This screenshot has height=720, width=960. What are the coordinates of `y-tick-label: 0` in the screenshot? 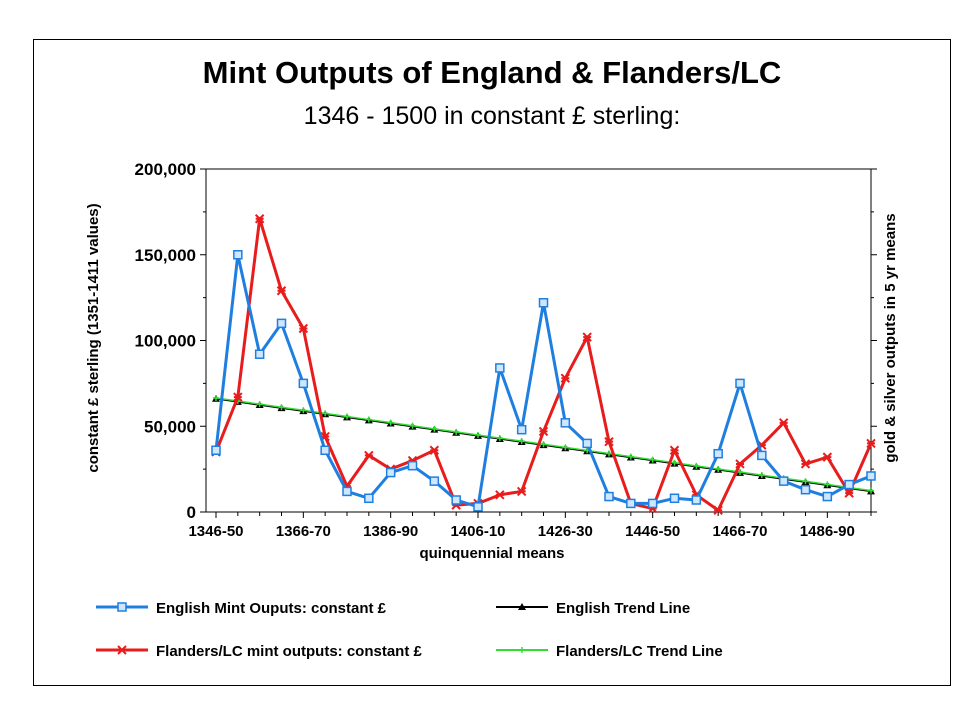 It's located at (191, 512).